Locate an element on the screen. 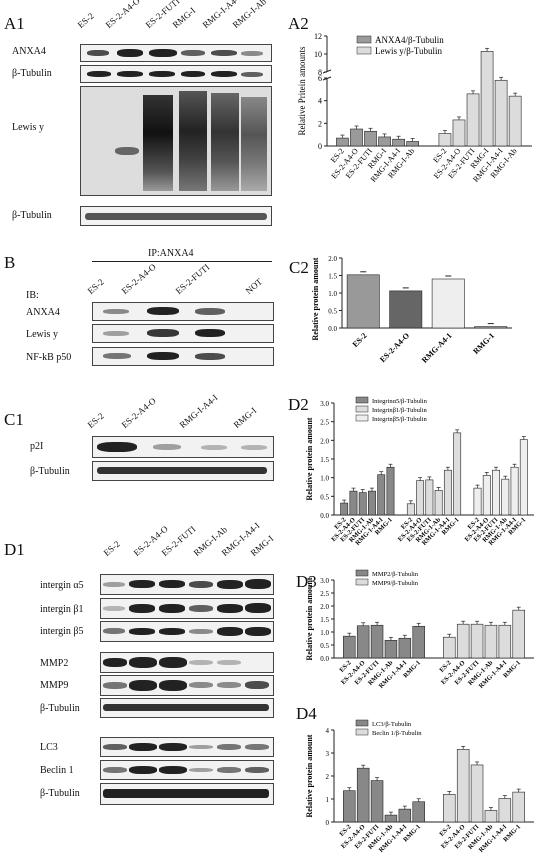 This screenshot has width=550, height=865. b-lane-label: ES-2-A4-O is located at coordinates (138, 278).